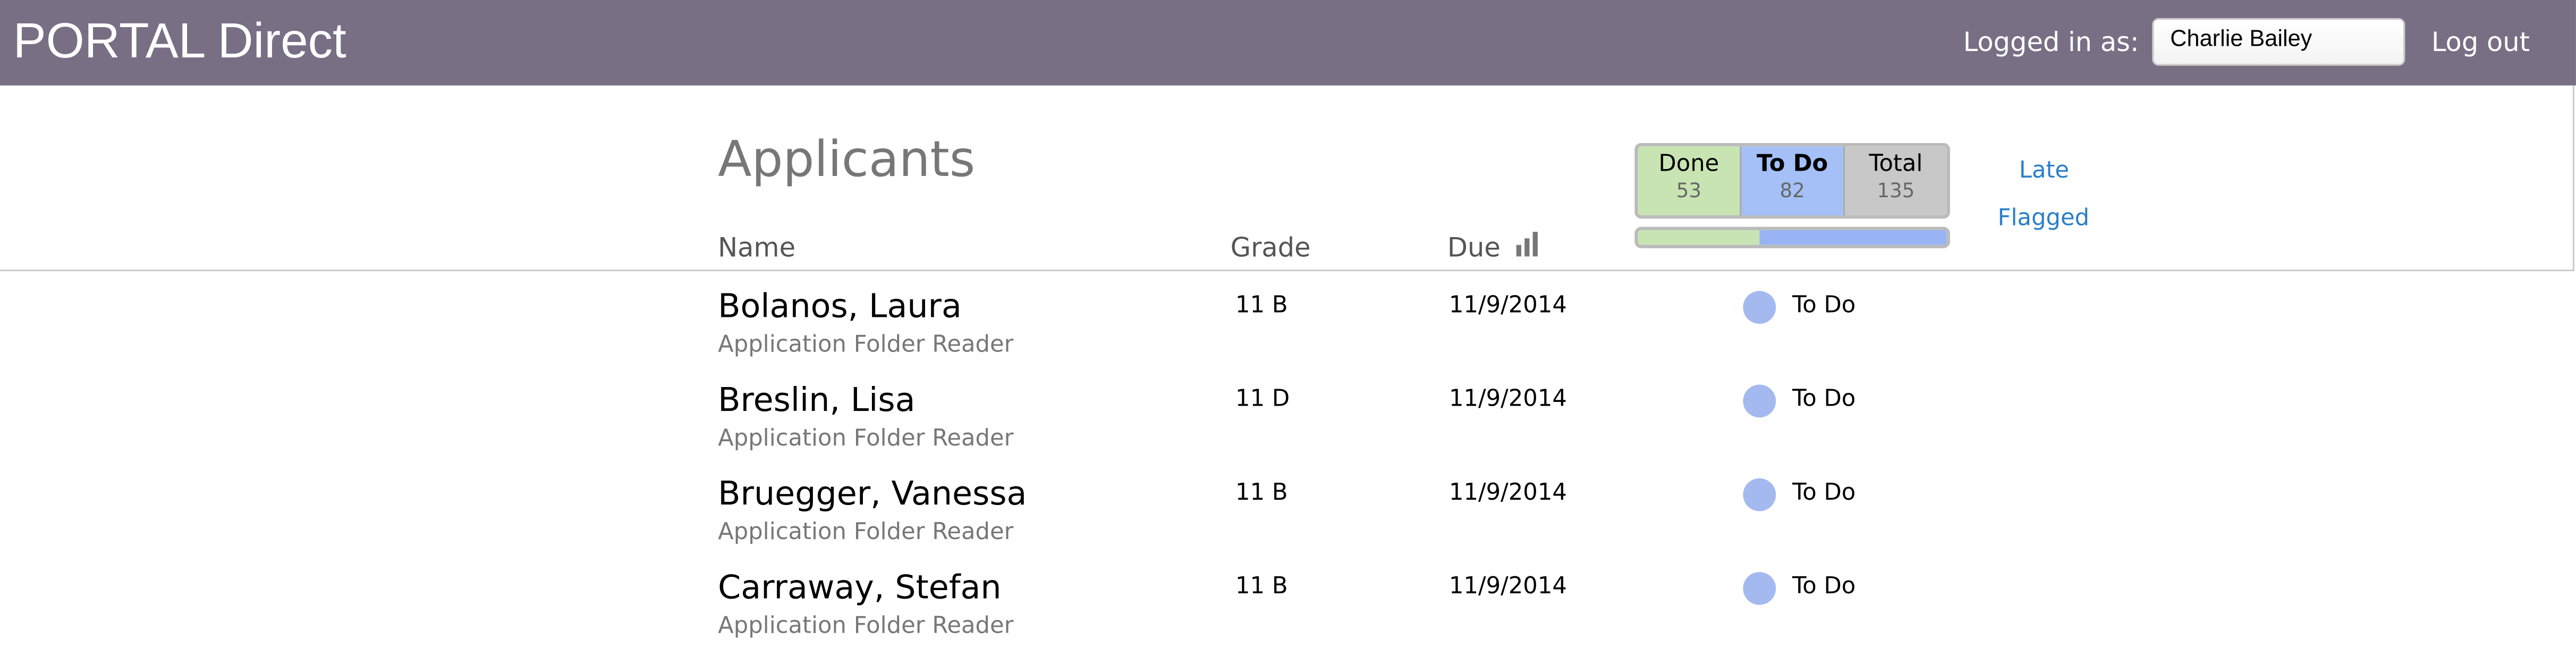 This screenshot has width=2576, height=664. I want to click on total-label: Total, so click(1896, 164).